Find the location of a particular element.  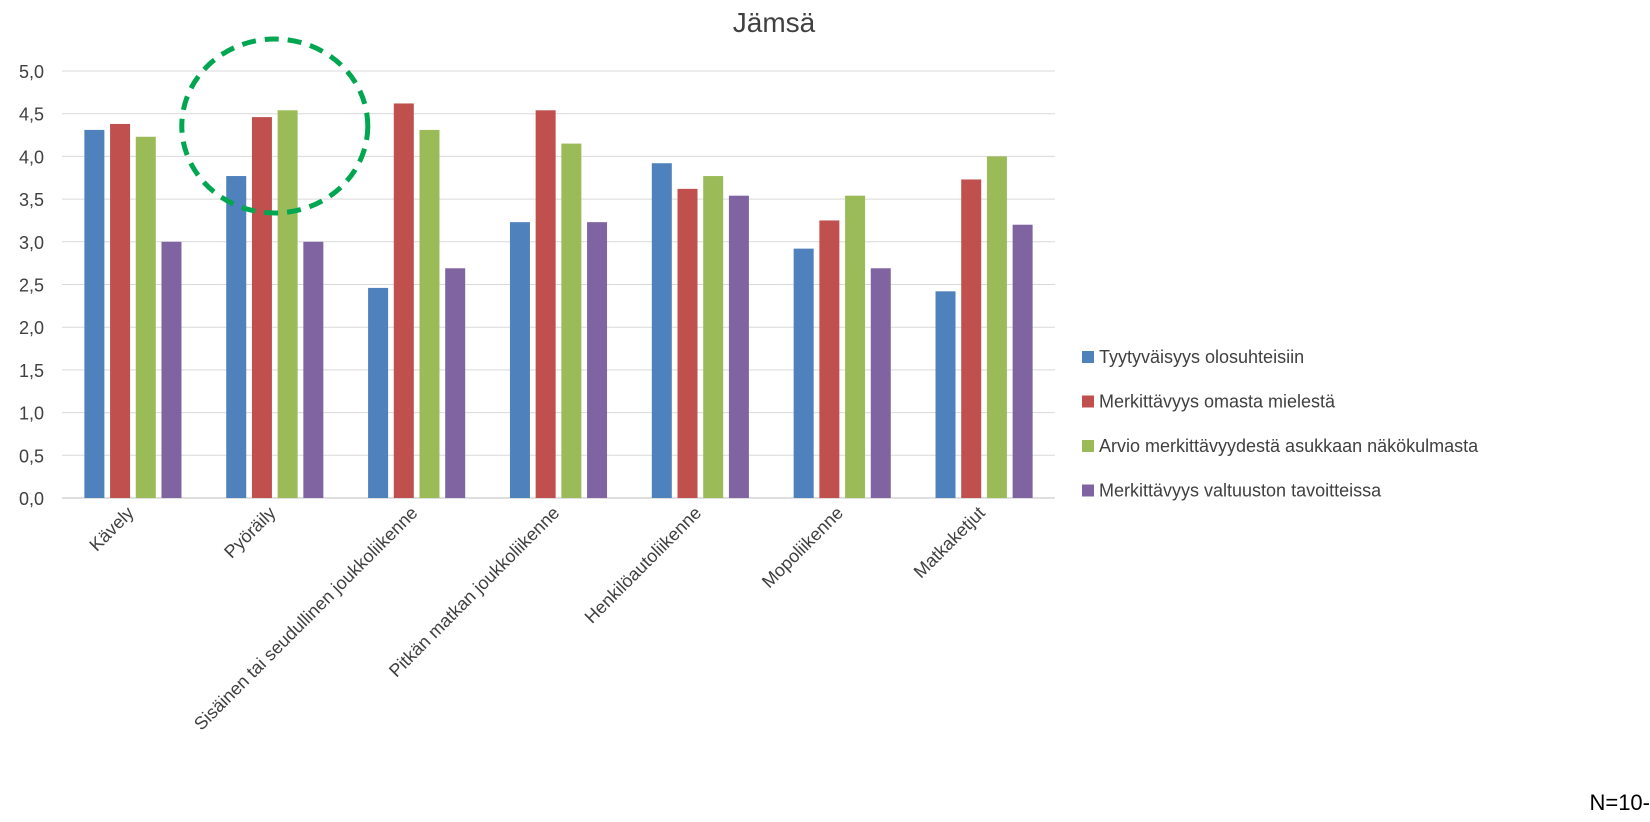

x-tick-label: Pitkän matkan joukkoliikenne is located at coordinates (474, 592).